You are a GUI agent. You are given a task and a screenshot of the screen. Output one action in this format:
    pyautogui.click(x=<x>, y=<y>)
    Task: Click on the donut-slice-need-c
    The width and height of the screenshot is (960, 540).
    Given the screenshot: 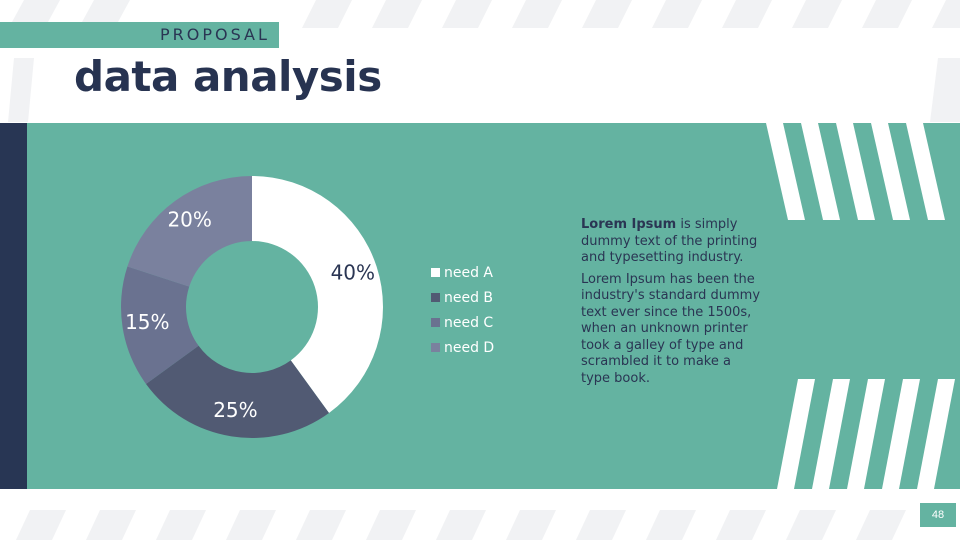 What is the action you would take?
    pyautogui.click(x=159, y=325)
    